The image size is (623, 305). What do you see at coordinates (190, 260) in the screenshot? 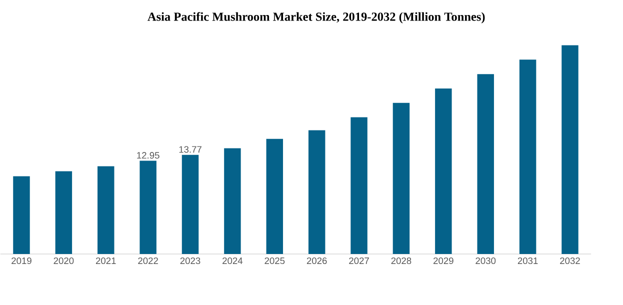
I see `x-tick-label: 2023` at bounding box center [190, 260].